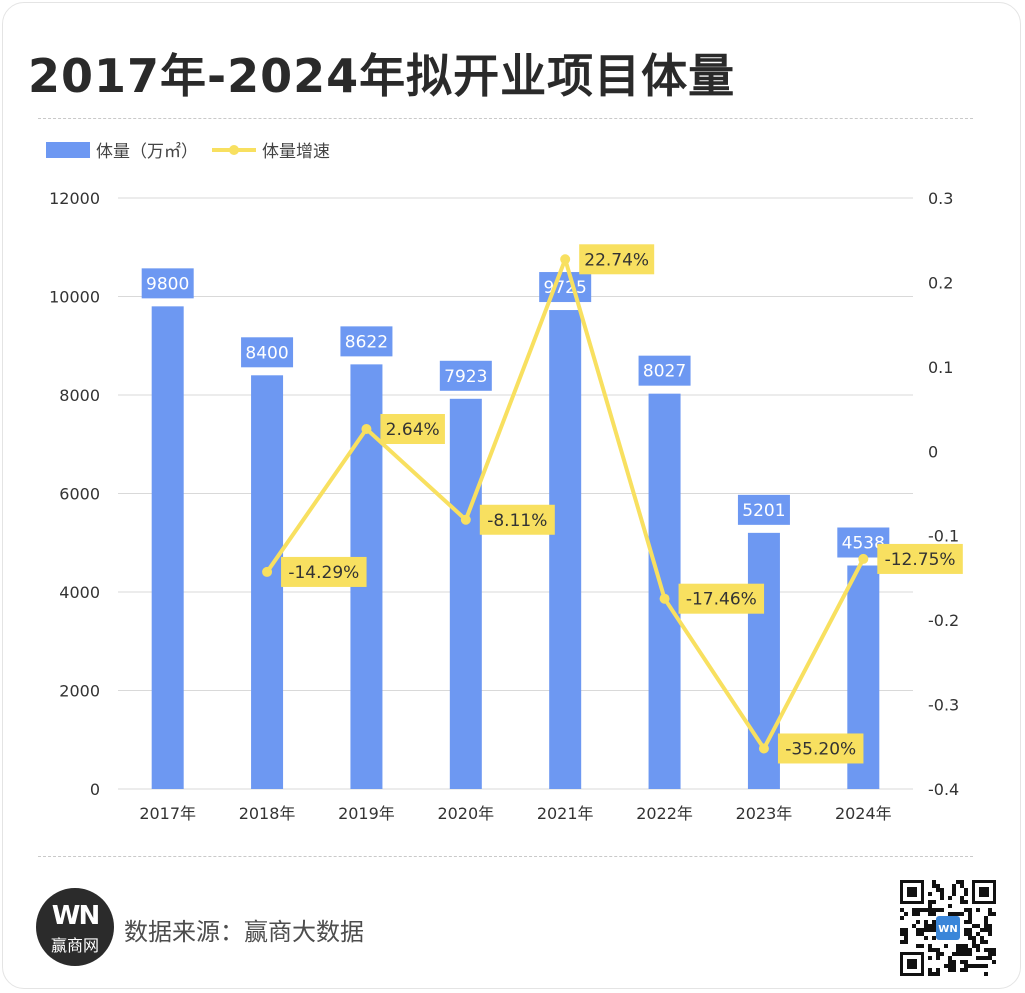 Image resolution: width=1025 pixels, height=993 pixels. I want to click on bar-value-label: 5201, so click(763, 511).